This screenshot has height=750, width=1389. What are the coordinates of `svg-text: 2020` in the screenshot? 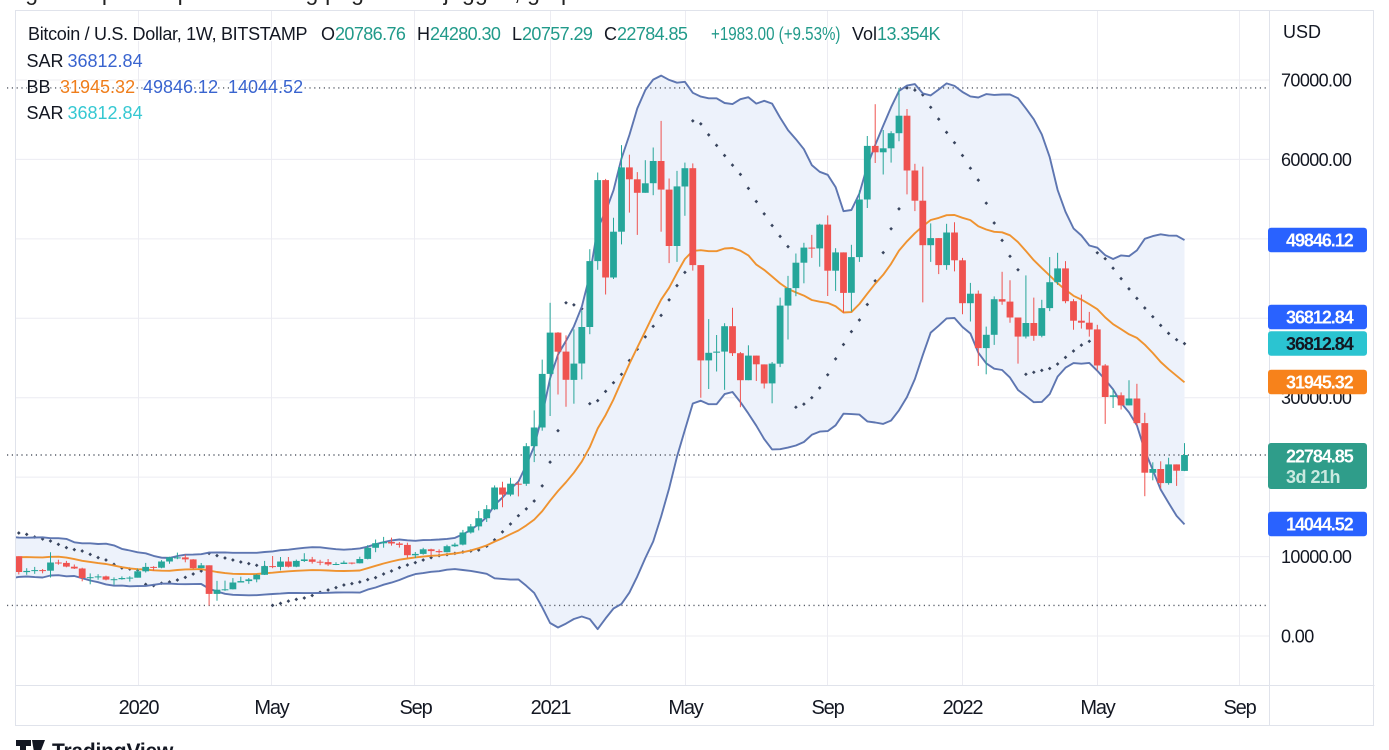 It's located at (139, 708).